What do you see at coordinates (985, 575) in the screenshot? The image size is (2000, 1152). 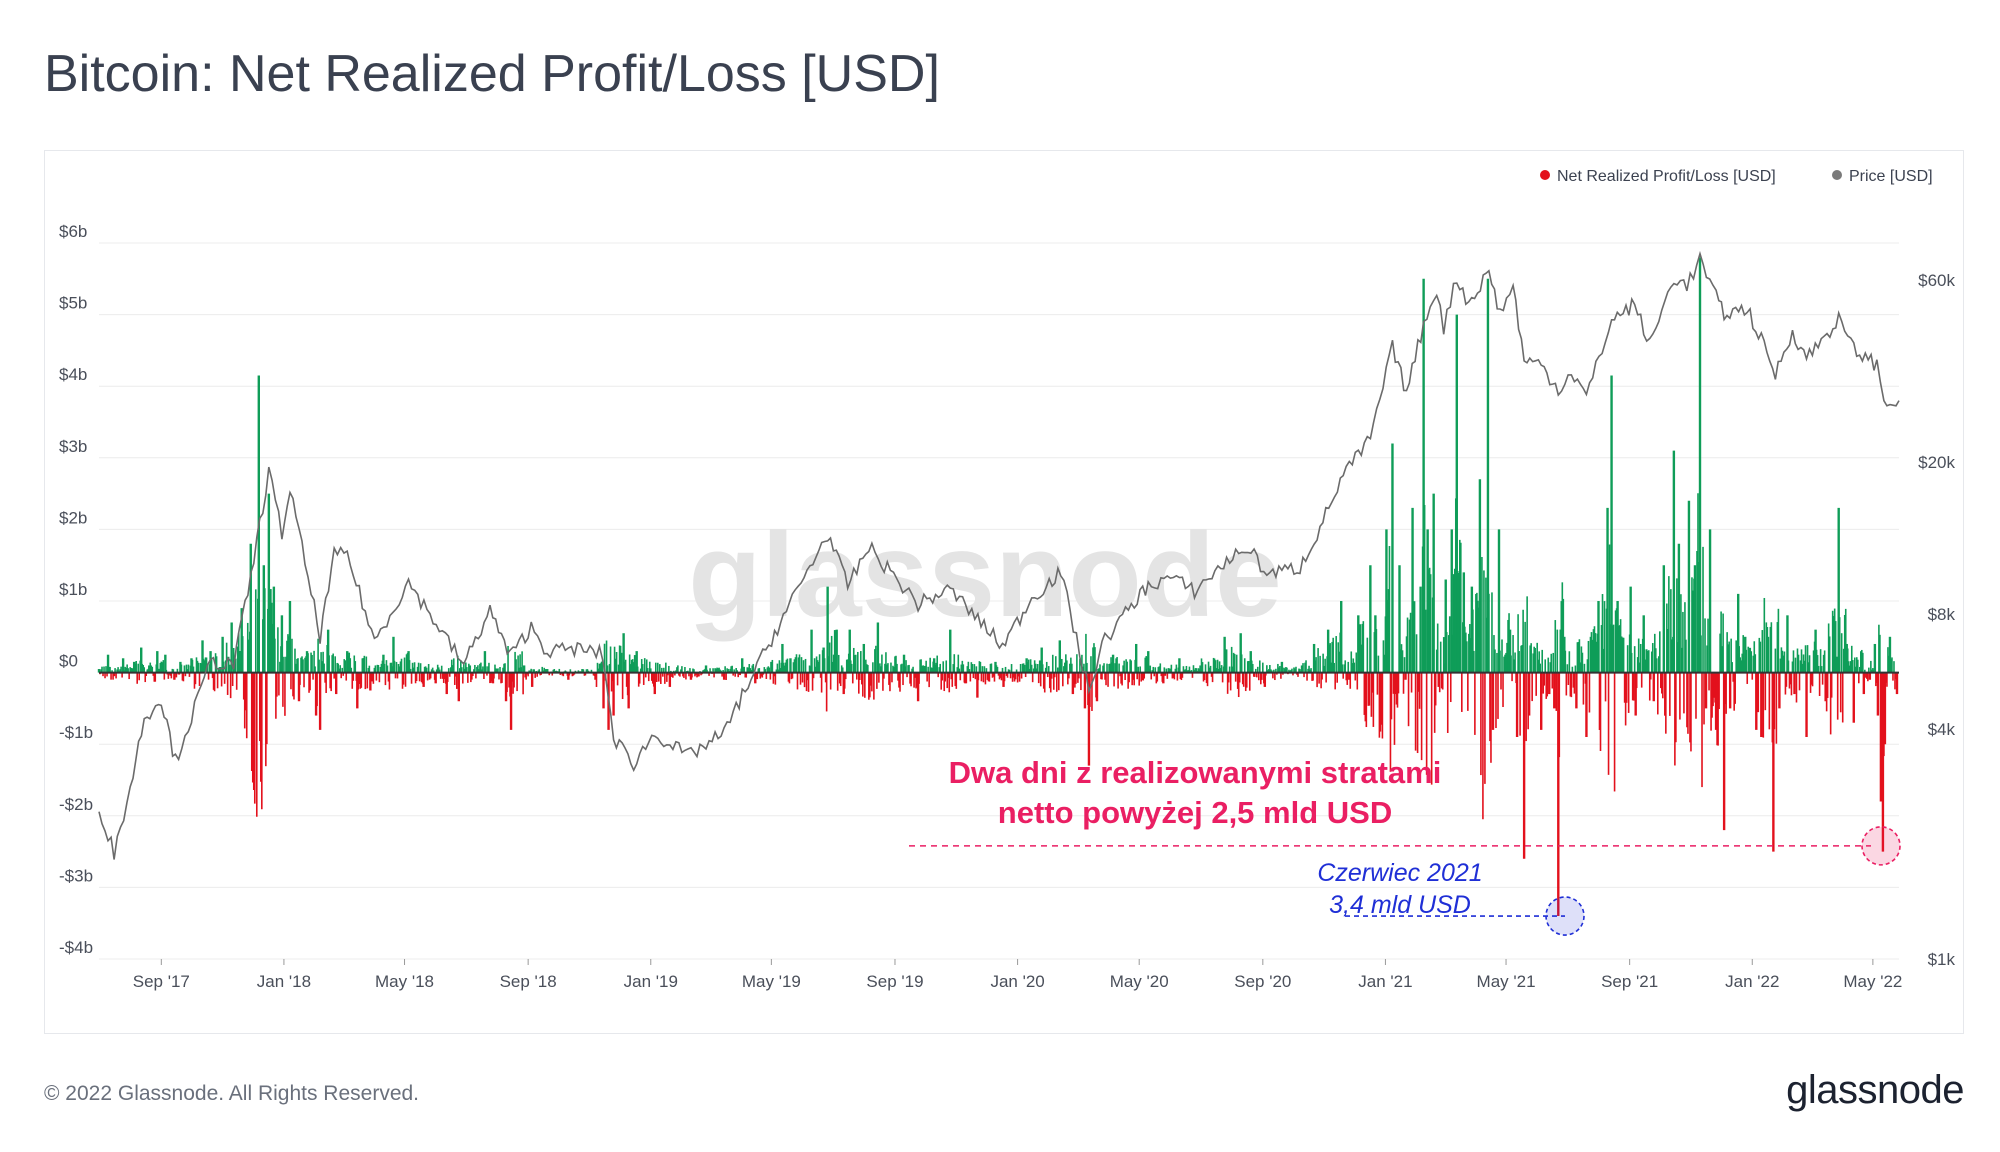 I see `watermark-text: glassnode` at bounding box center [985, 575].